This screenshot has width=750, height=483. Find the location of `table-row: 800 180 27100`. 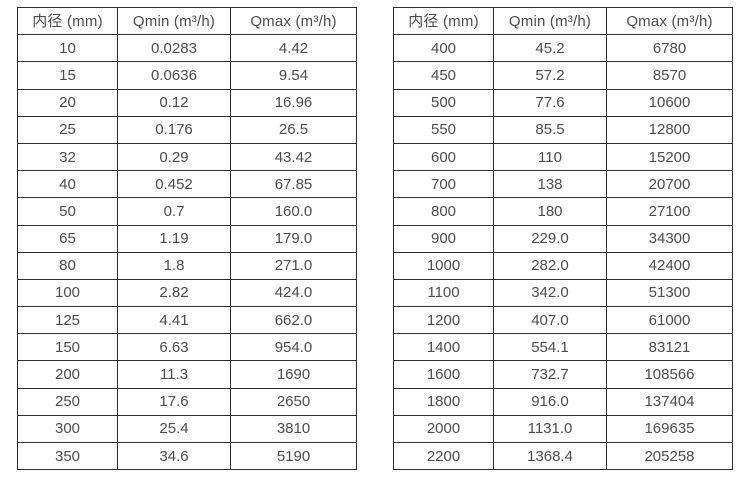

table-row: 800 180 27100 is located at coordinates (563, 211).